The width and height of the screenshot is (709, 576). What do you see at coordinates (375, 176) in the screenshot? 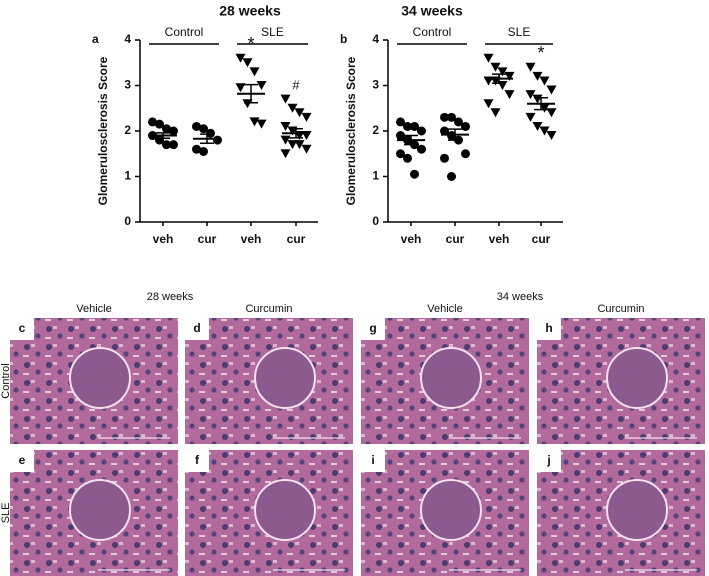
I see `y-tick-label: 1` at bounding box center [375, 176].